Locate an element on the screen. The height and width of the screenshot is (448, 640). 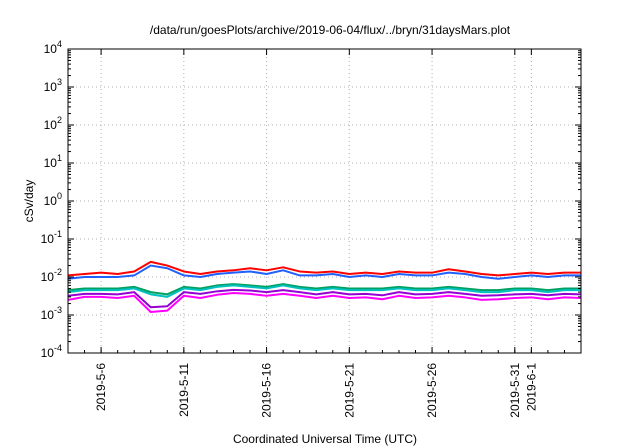
x-tick-label: 2019-5-26 is located at coordinates (432, 390).